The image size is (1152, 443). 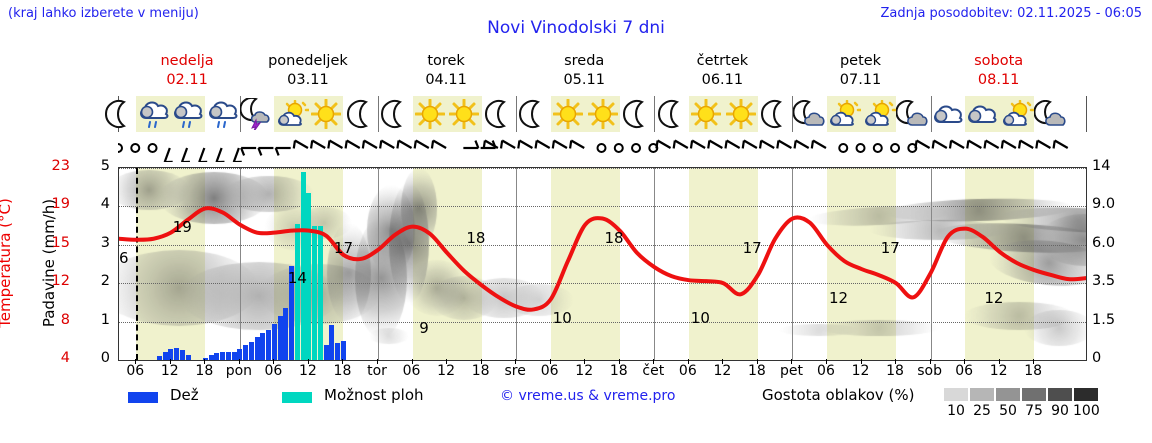 I want to click on wind-barbs-svg, so click(x=591, y=151).